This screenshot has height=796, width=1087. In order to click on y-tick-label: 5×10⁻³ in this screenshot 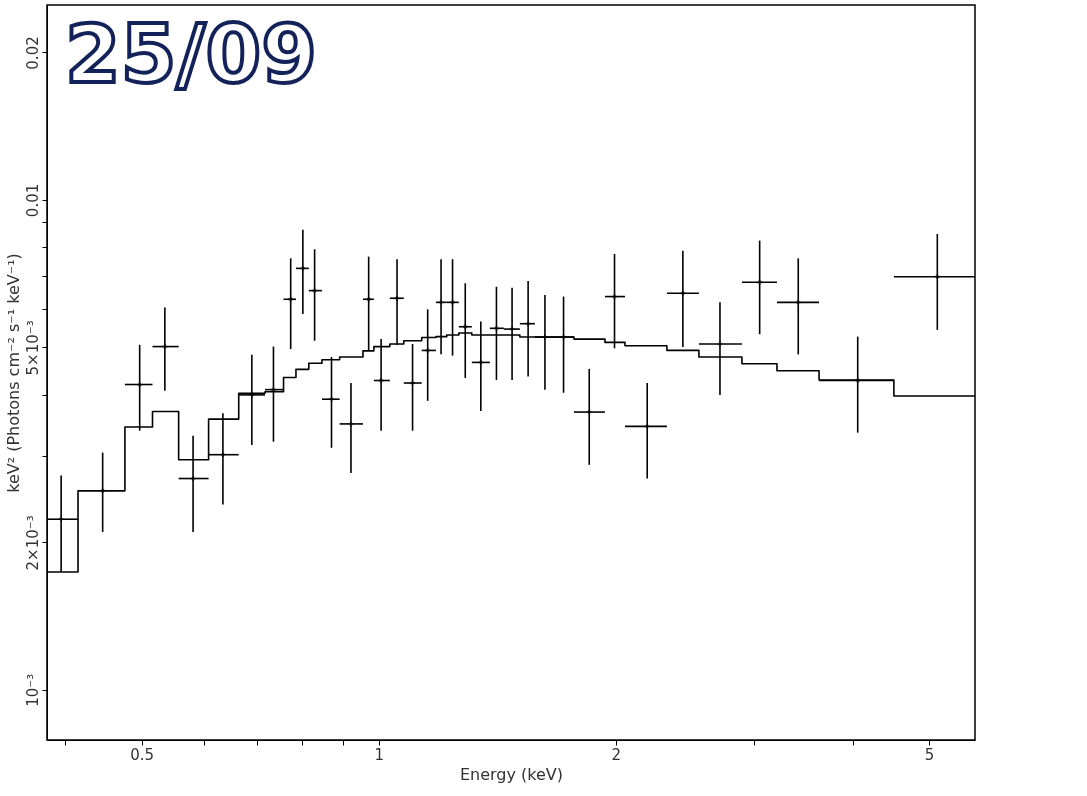, I will do `click(32, 348)`.